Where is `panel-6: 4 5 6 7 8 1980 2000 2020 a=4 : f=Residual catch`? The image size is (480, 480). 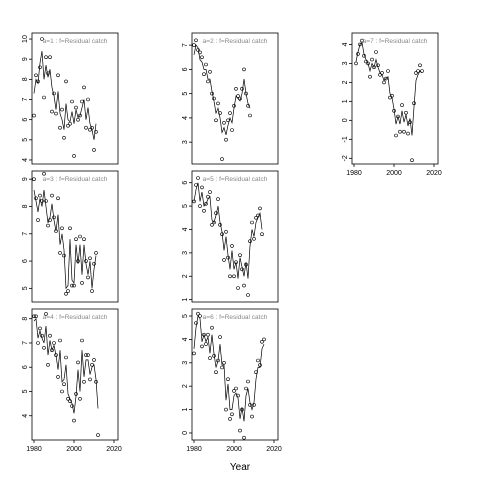 panel-6: 4 5 6 7 8 1980 2000 2020 a=4 : f=Residual catch is located at coordinates (72, 380).